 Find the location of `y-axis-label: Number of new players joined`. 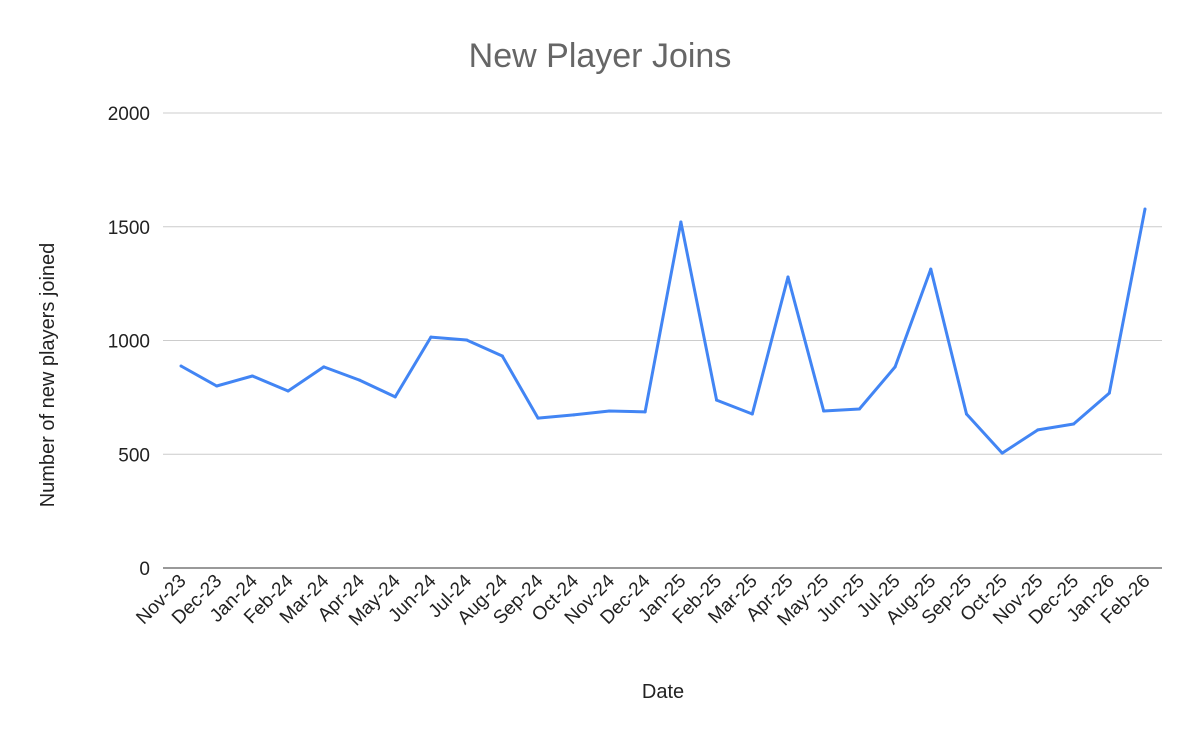

y-axis-label: Number of new players joined is located at coordinates (48, 375).